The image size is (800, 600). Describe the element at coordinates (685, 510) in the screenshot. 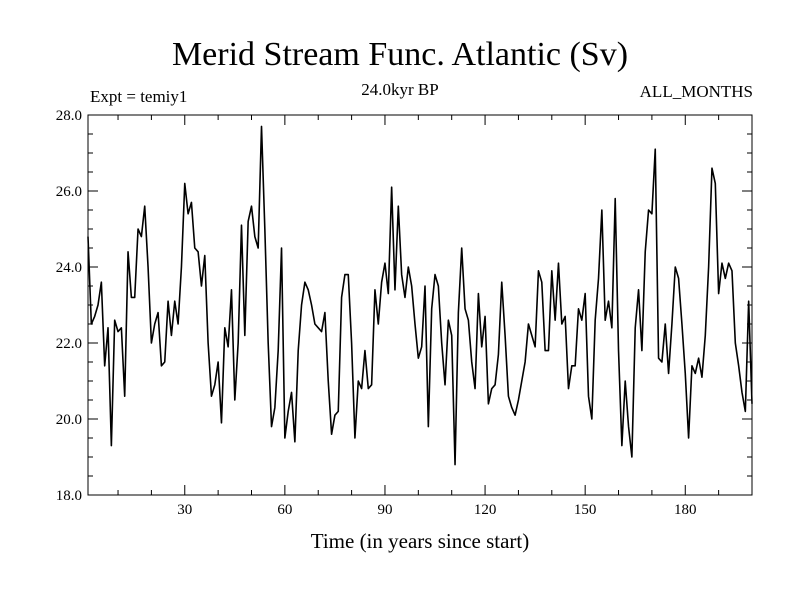

I see `x-tick-label: 180` at that location.